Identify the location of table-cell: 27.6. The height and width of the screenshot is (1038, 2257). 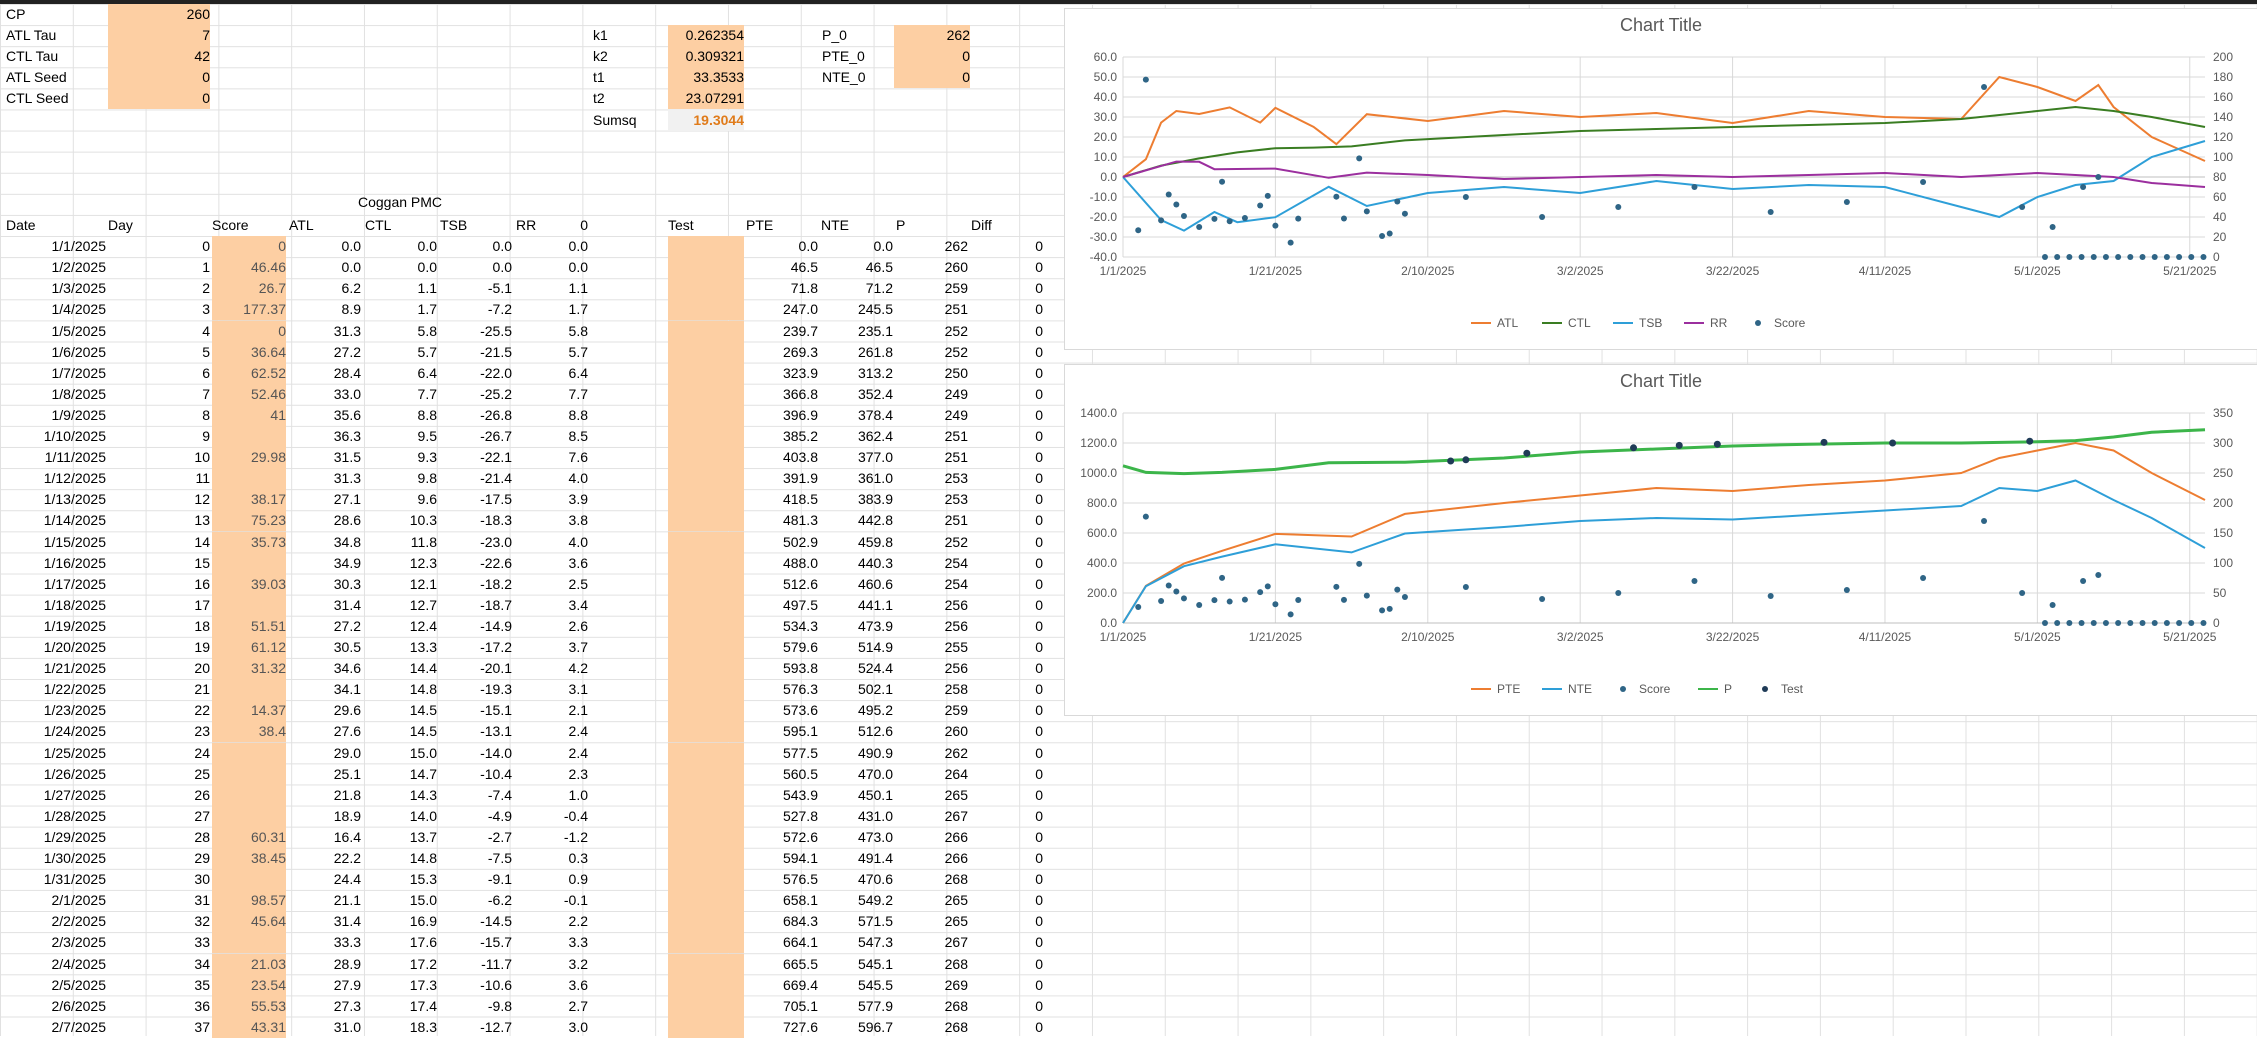
(347, 731).